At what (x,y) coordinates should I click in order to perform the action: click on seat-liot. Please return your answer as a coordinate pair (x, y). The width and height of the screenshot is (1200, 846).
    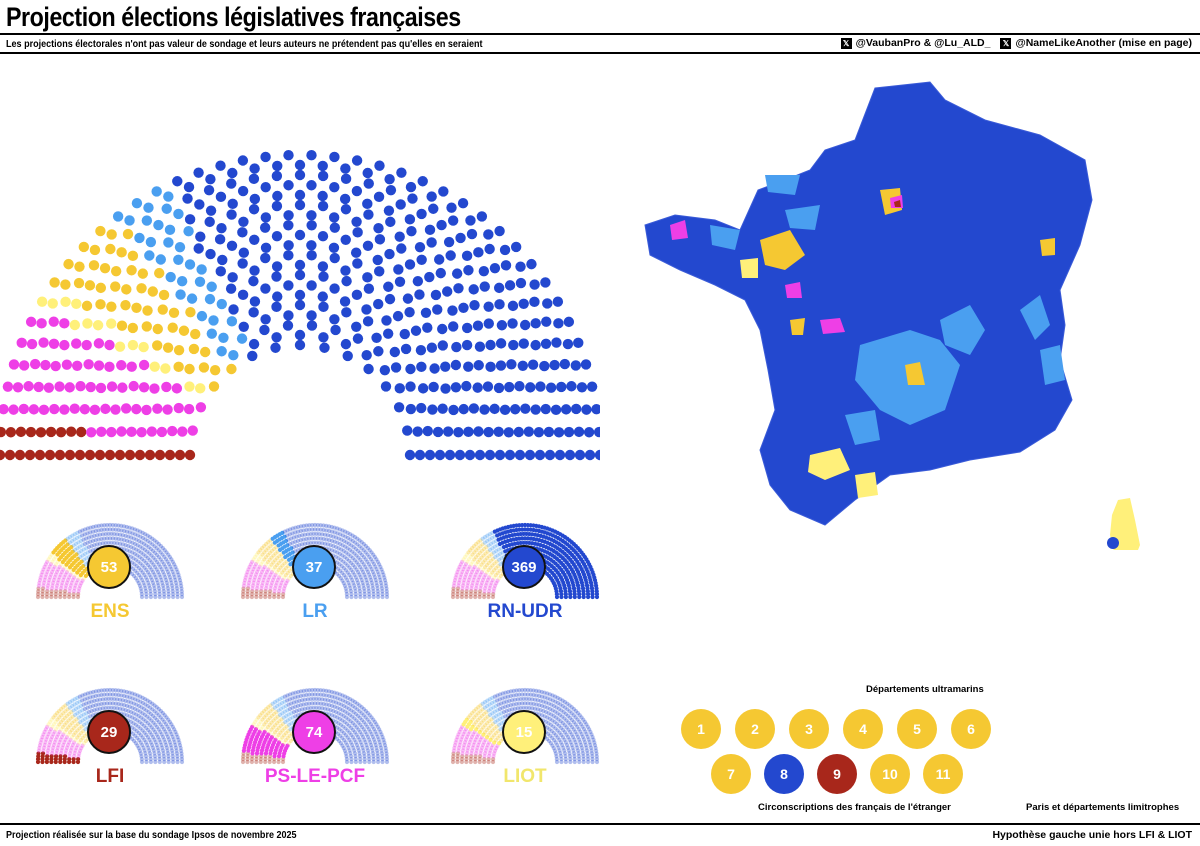
    Looking at the image, I should click on (472, 561).